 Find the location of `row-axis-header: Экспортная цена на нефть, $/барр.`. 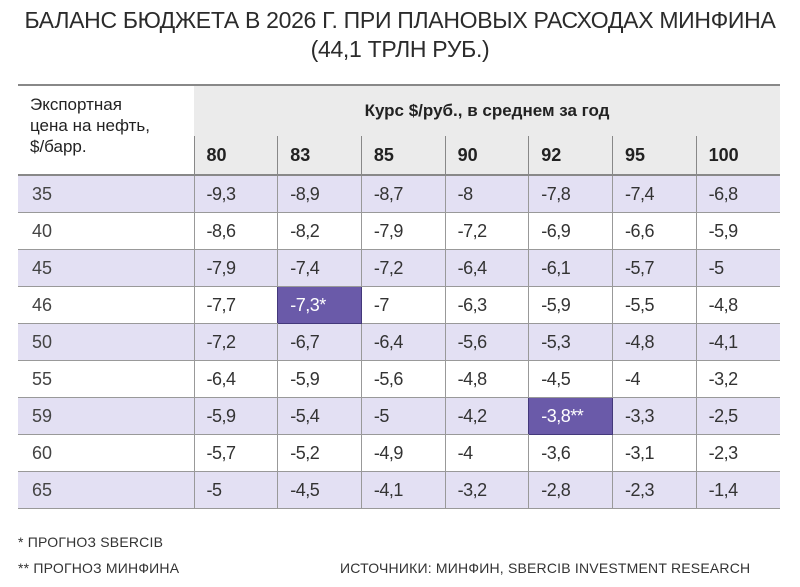

row-axis-header: Экспортная цена на нефть, $/барр. is located at coordinates (106, 130).